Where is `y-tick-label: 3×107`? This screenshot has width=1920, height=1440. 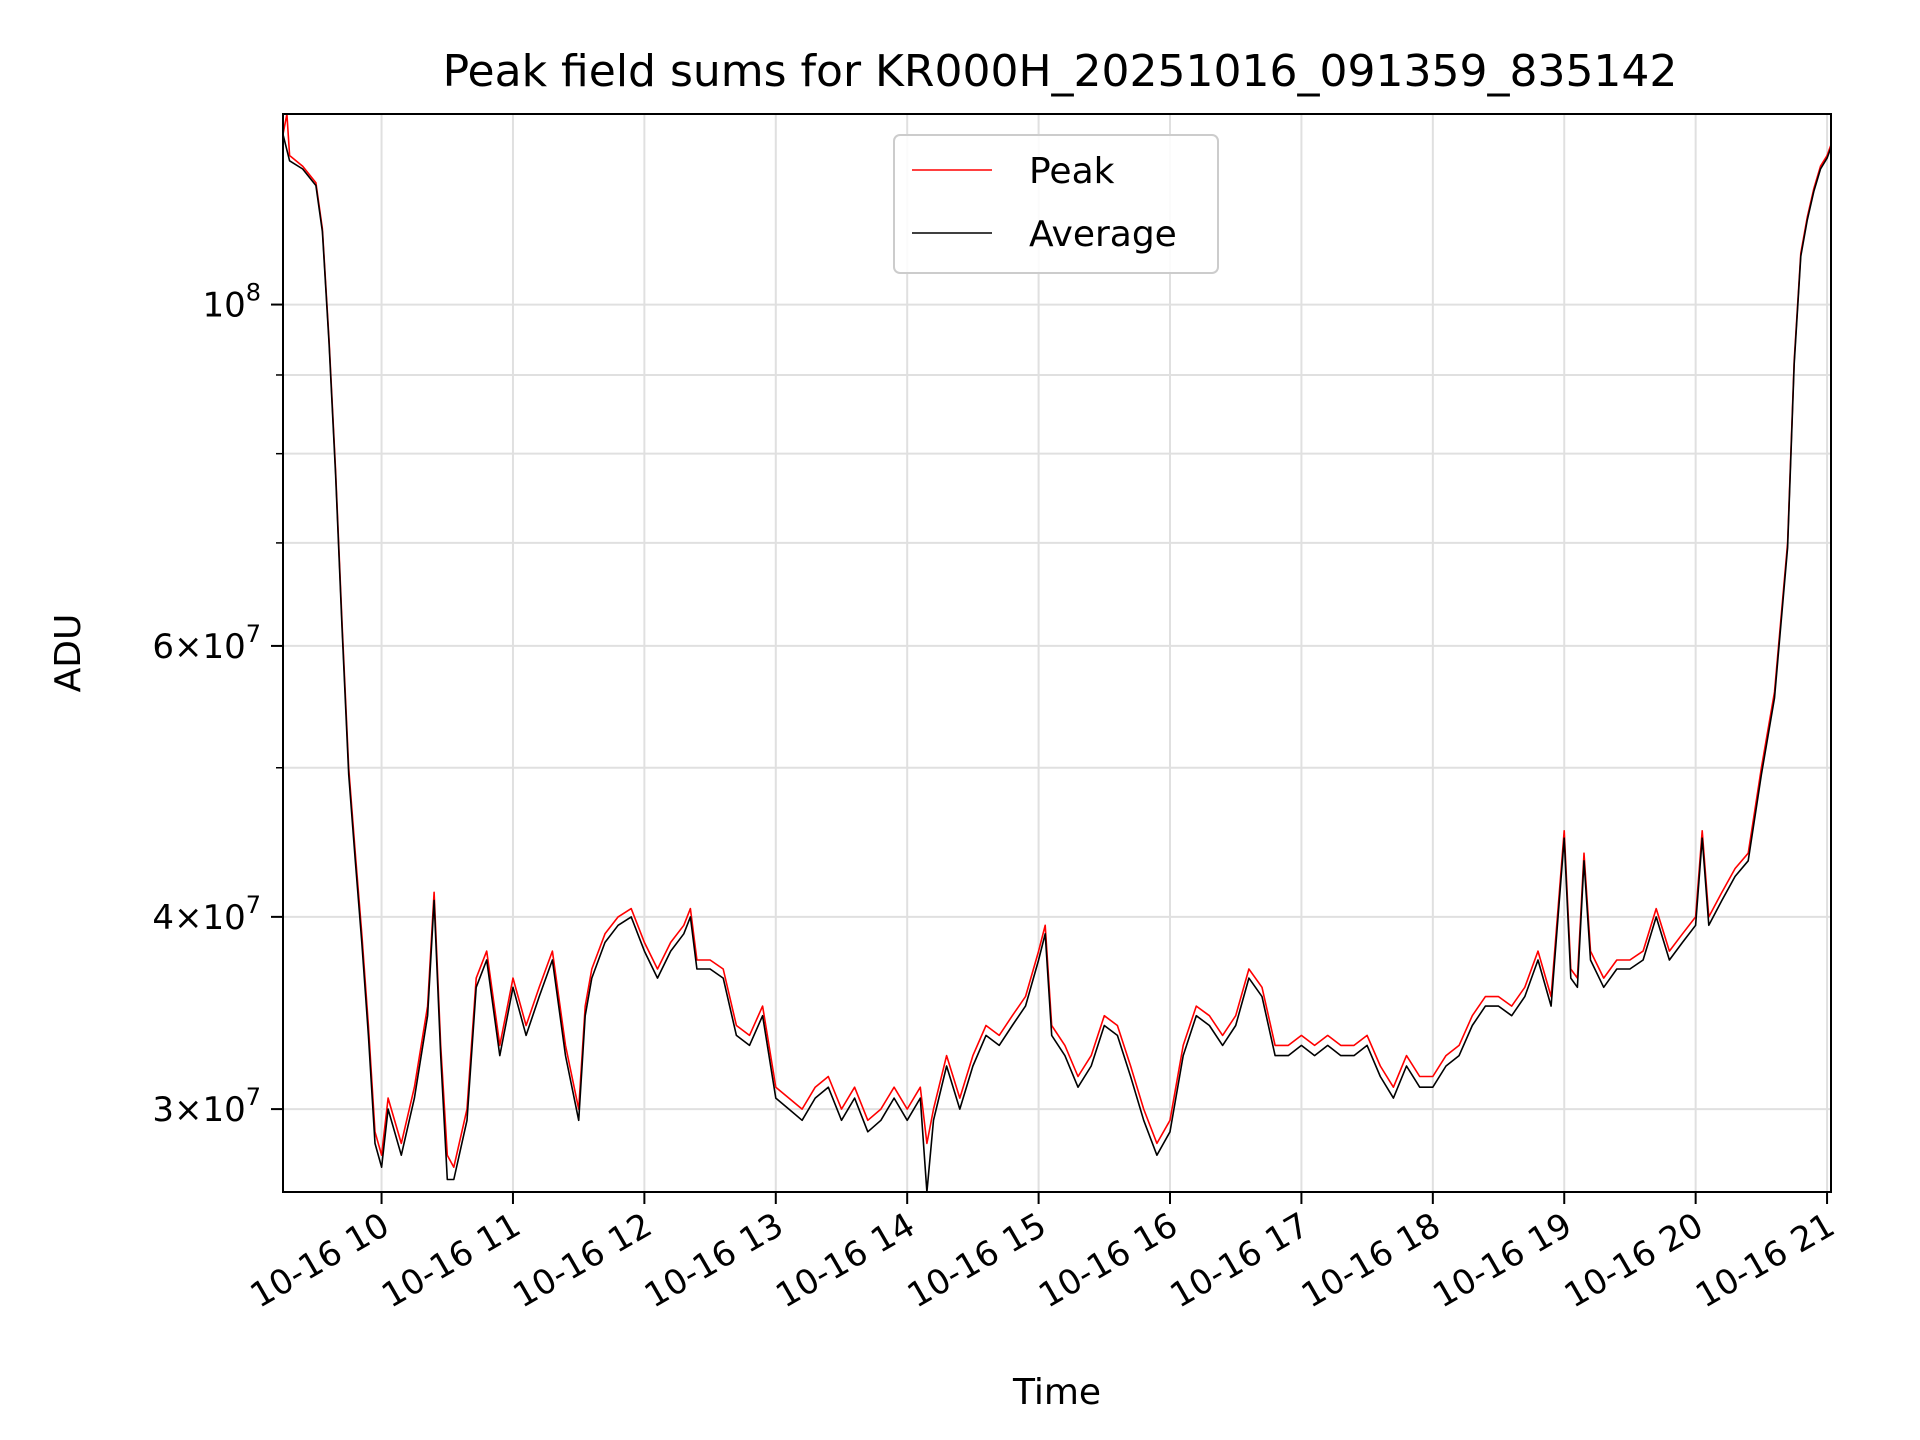
y-tick-label: 3×107 is located at coordinates (206, 1106).